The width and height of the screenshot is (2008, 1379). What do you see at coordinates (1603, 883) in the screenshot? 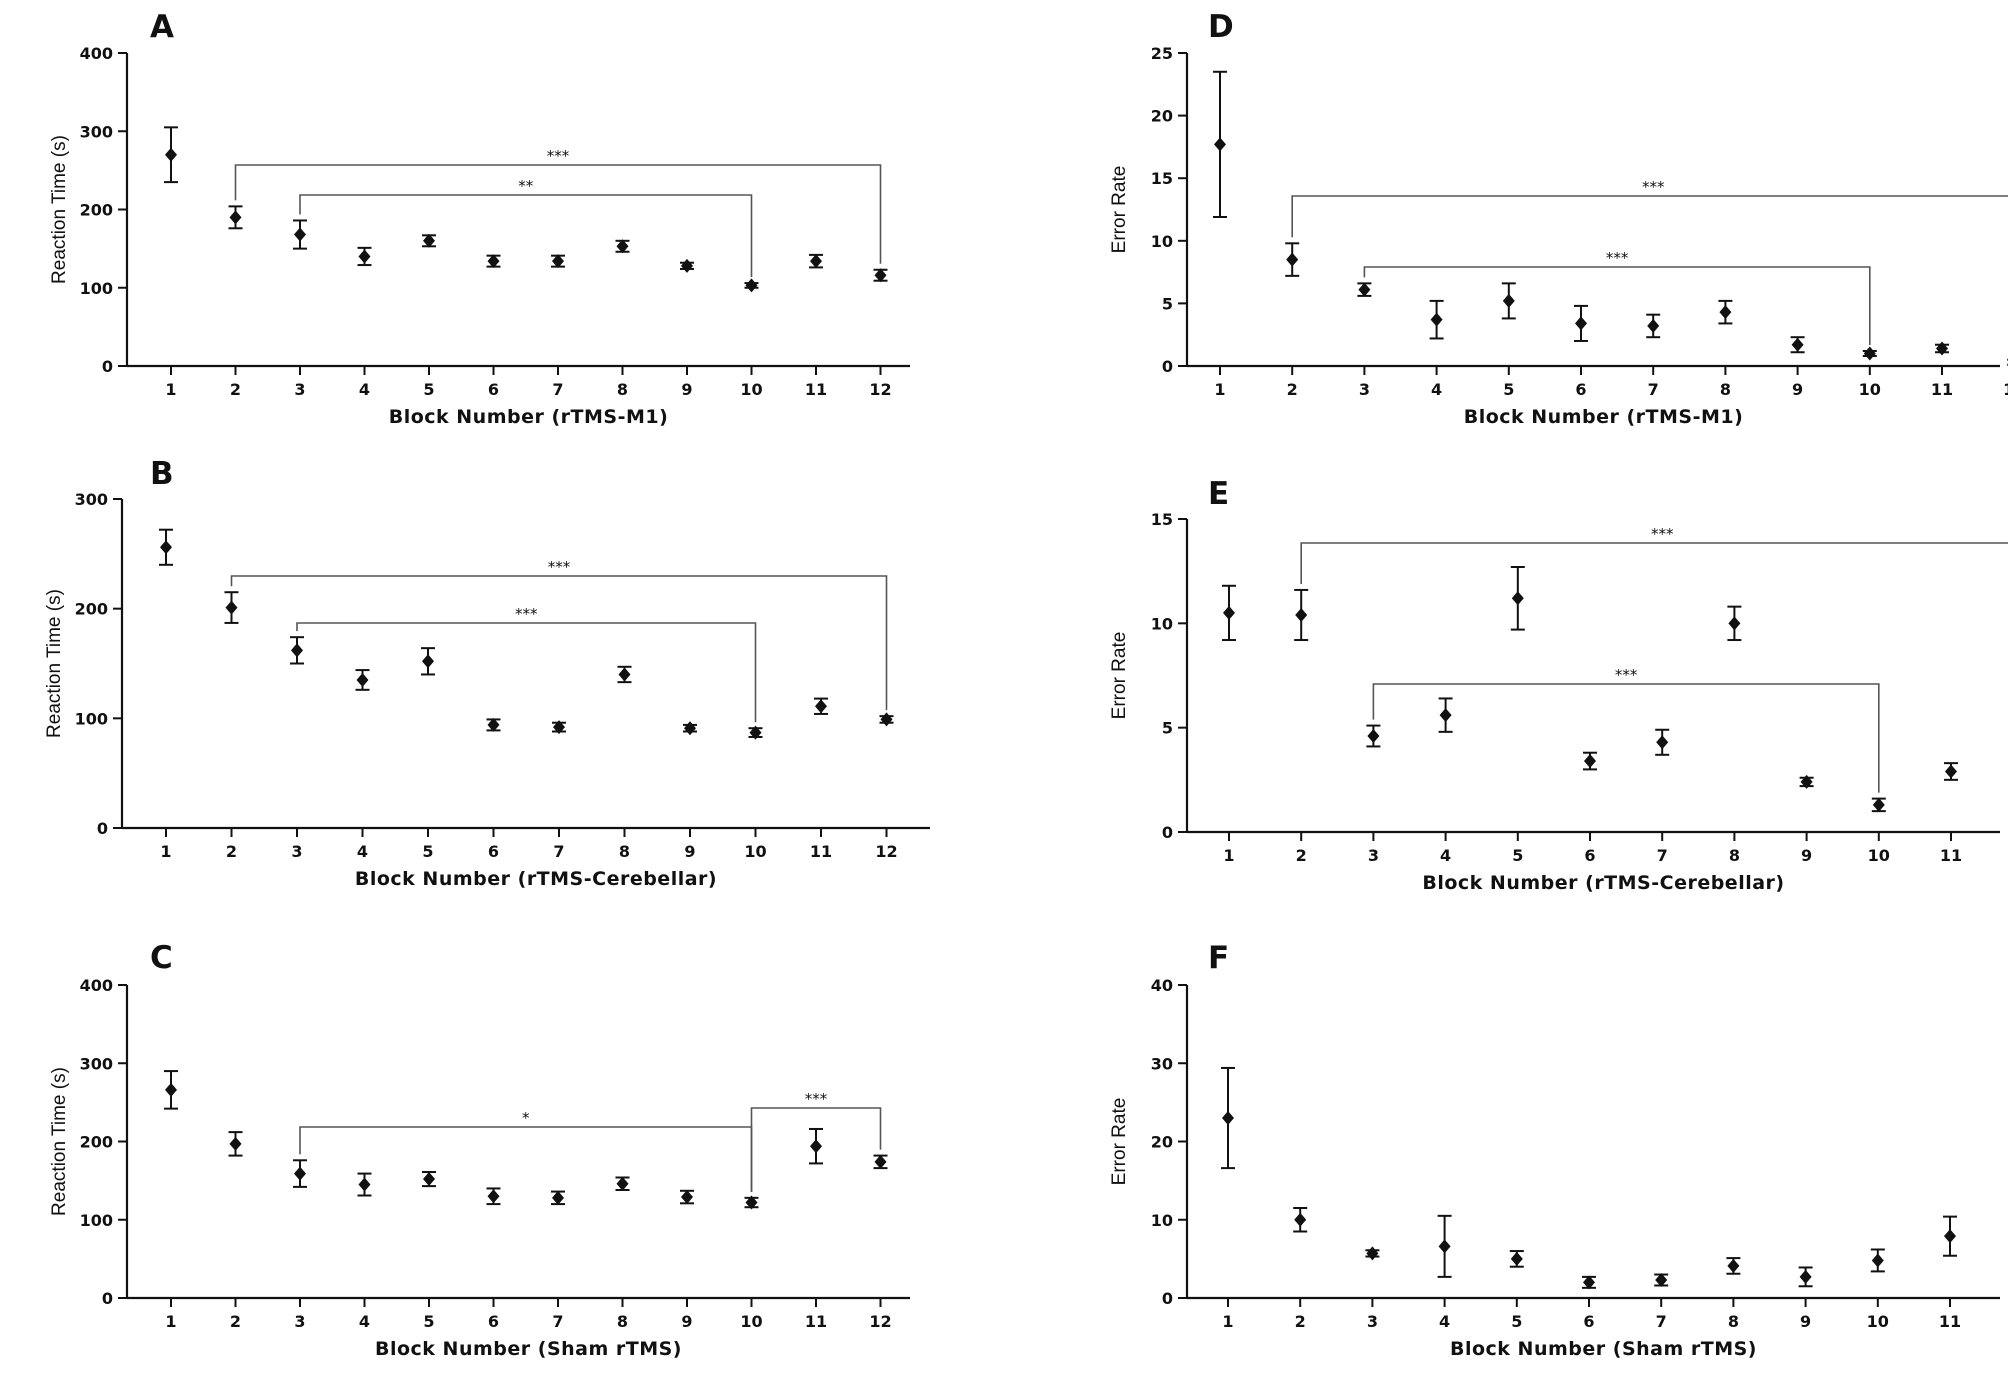
I see `x-axis-title: Block Number (rTMS-Cerebellar)` at bounding box center [1603, 883].